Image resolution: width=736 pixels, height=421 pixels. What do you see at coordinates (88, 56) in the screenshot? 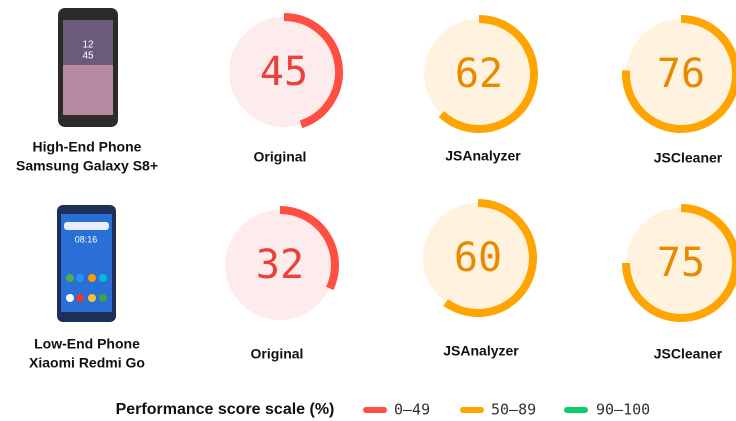
I see `svg-text: 45` at bounding box center [88, 56].